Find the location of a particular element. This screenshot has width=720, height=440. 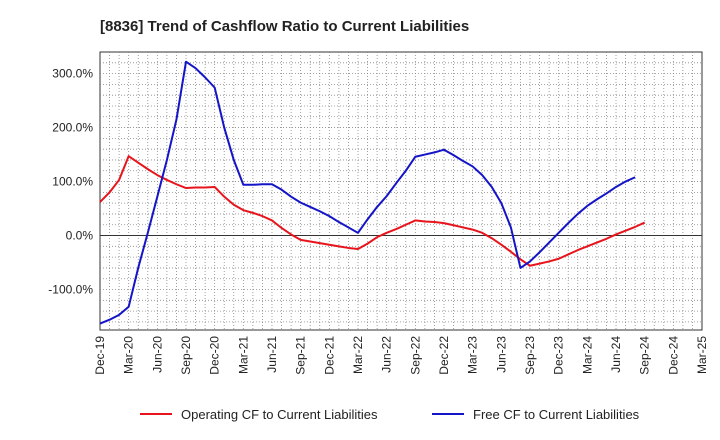

x-tick-label: Mar-25 is located at coordinates (702, 355).